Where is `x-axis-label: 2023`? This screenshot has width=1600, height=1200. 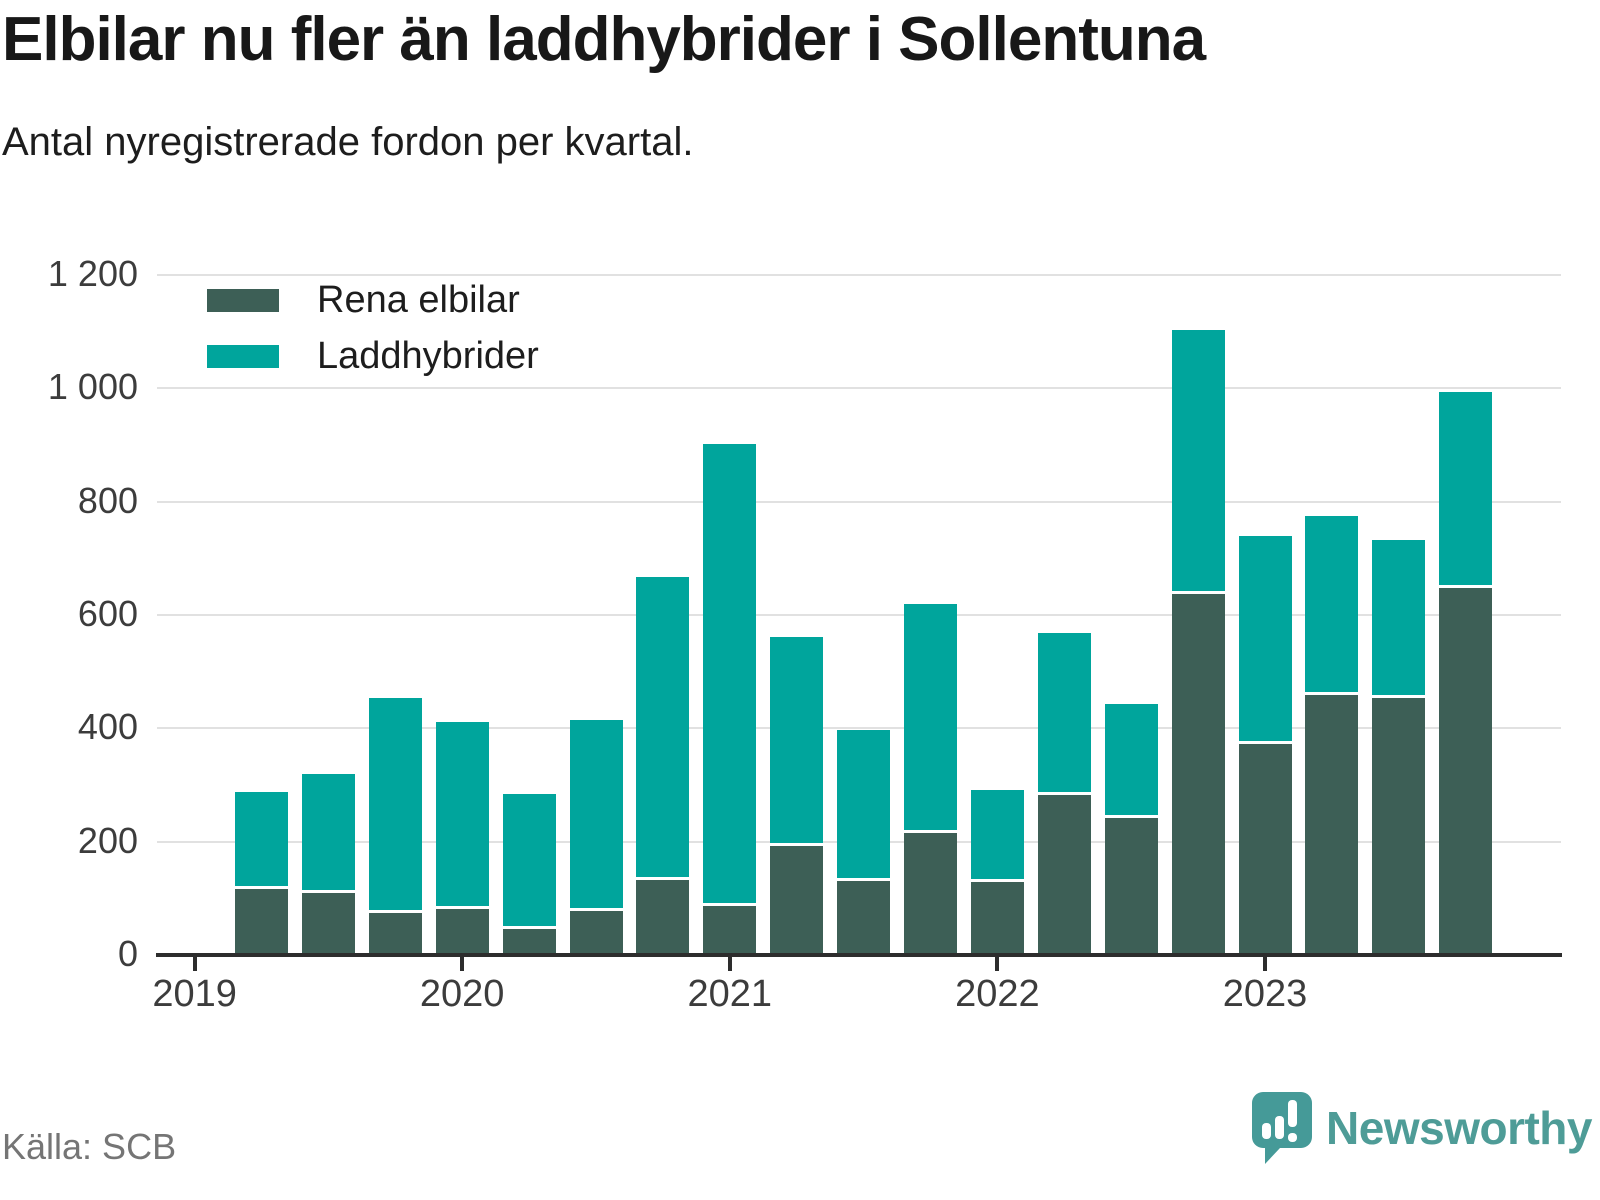
x-axis-label: 2023 is located at coordinates (1265, 994).